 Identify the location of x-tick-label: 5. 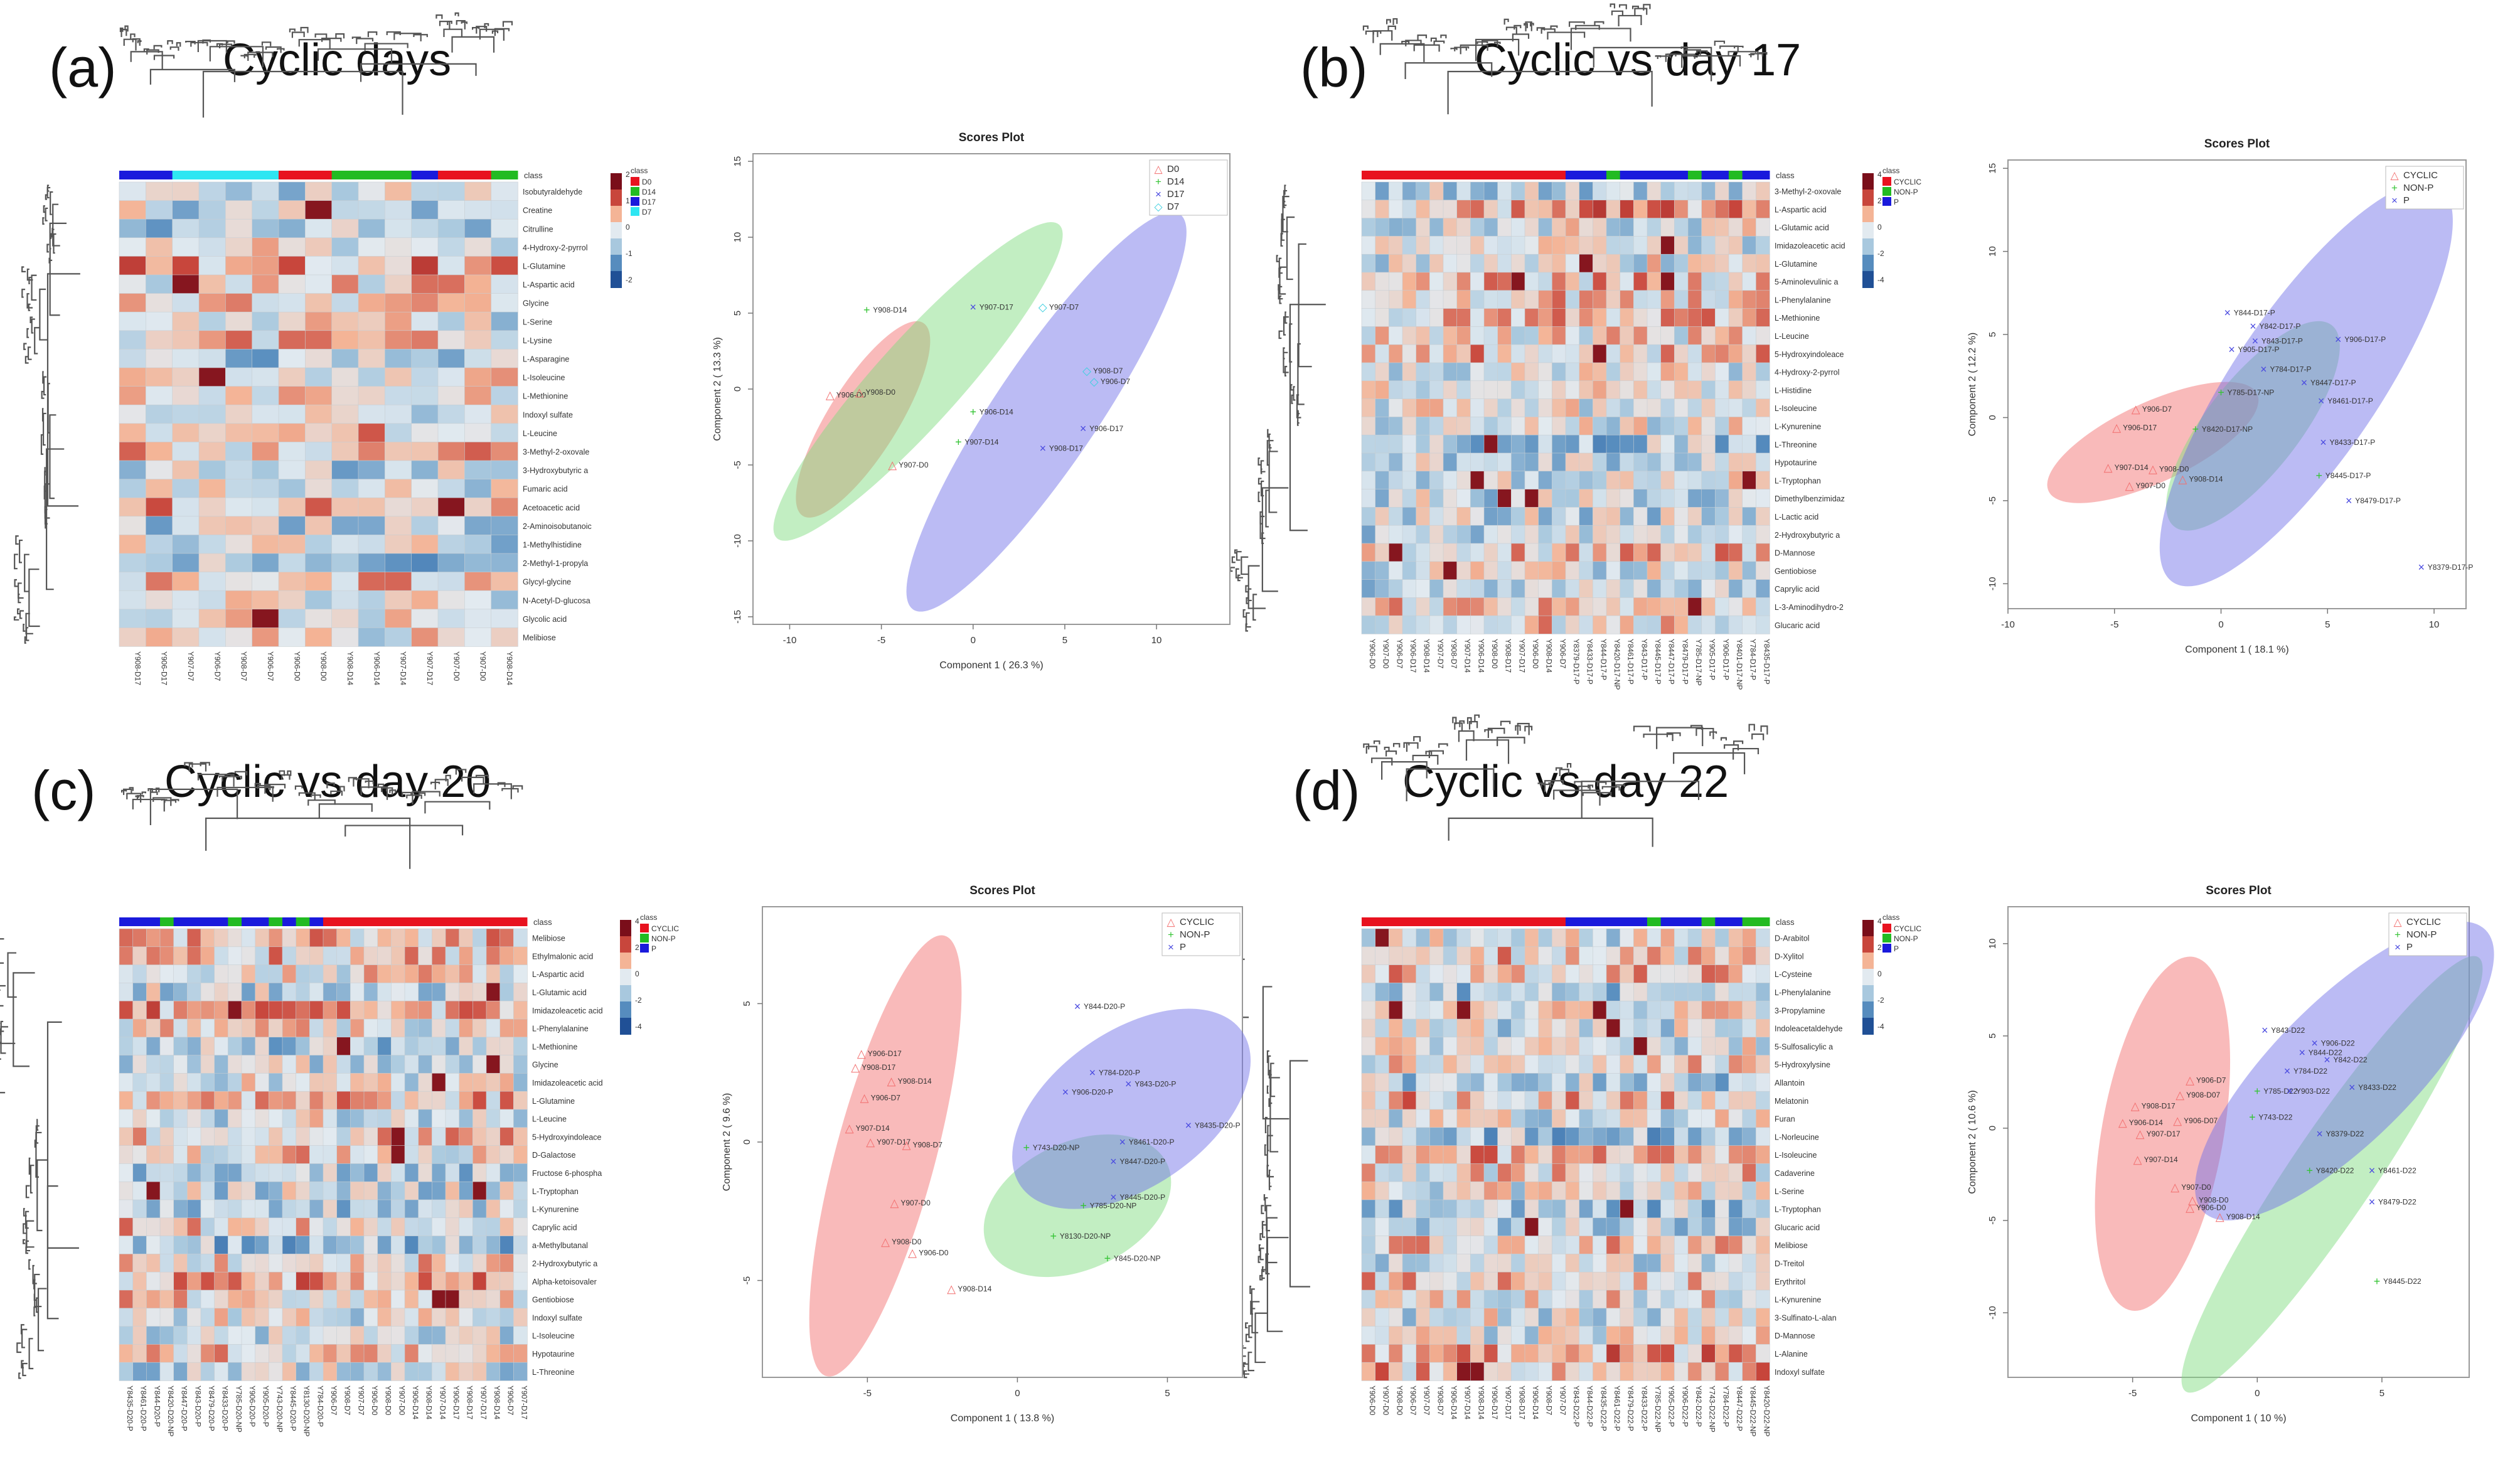
(1167, 1393).